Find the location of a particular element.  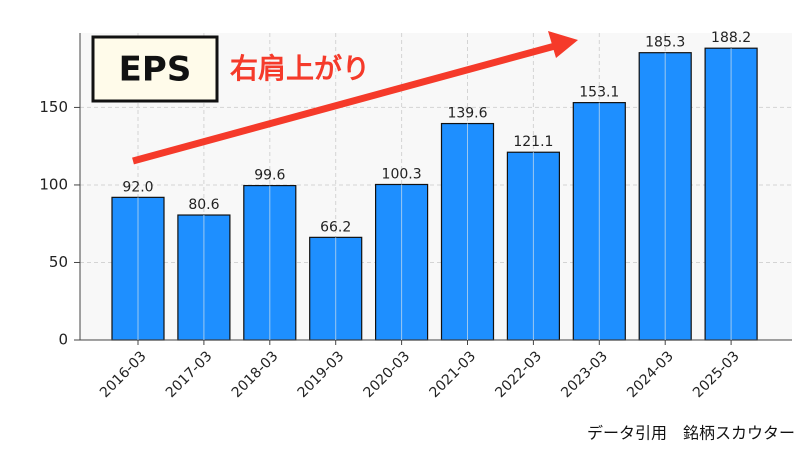

y-tick-label: 100 is located at coordinates (53, 184).